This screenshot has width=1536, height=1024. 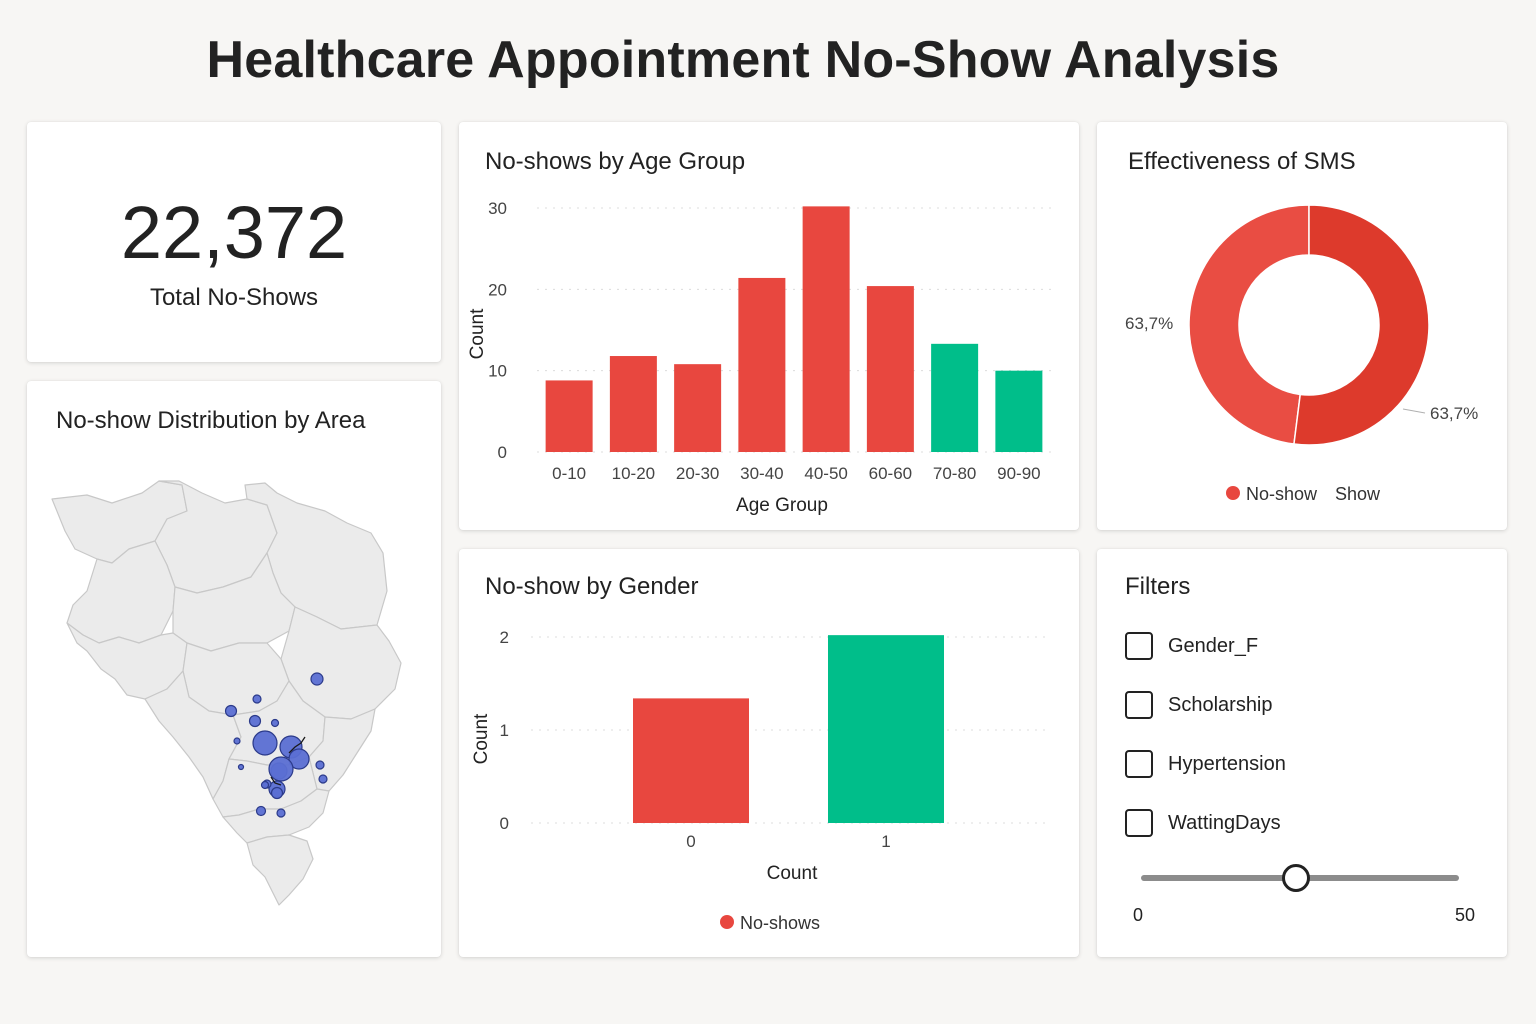 What do you see at coordinates (954, 473) in the screenshot?
I see `x-tick-label: 70-80` at bounding box center [954, 473].